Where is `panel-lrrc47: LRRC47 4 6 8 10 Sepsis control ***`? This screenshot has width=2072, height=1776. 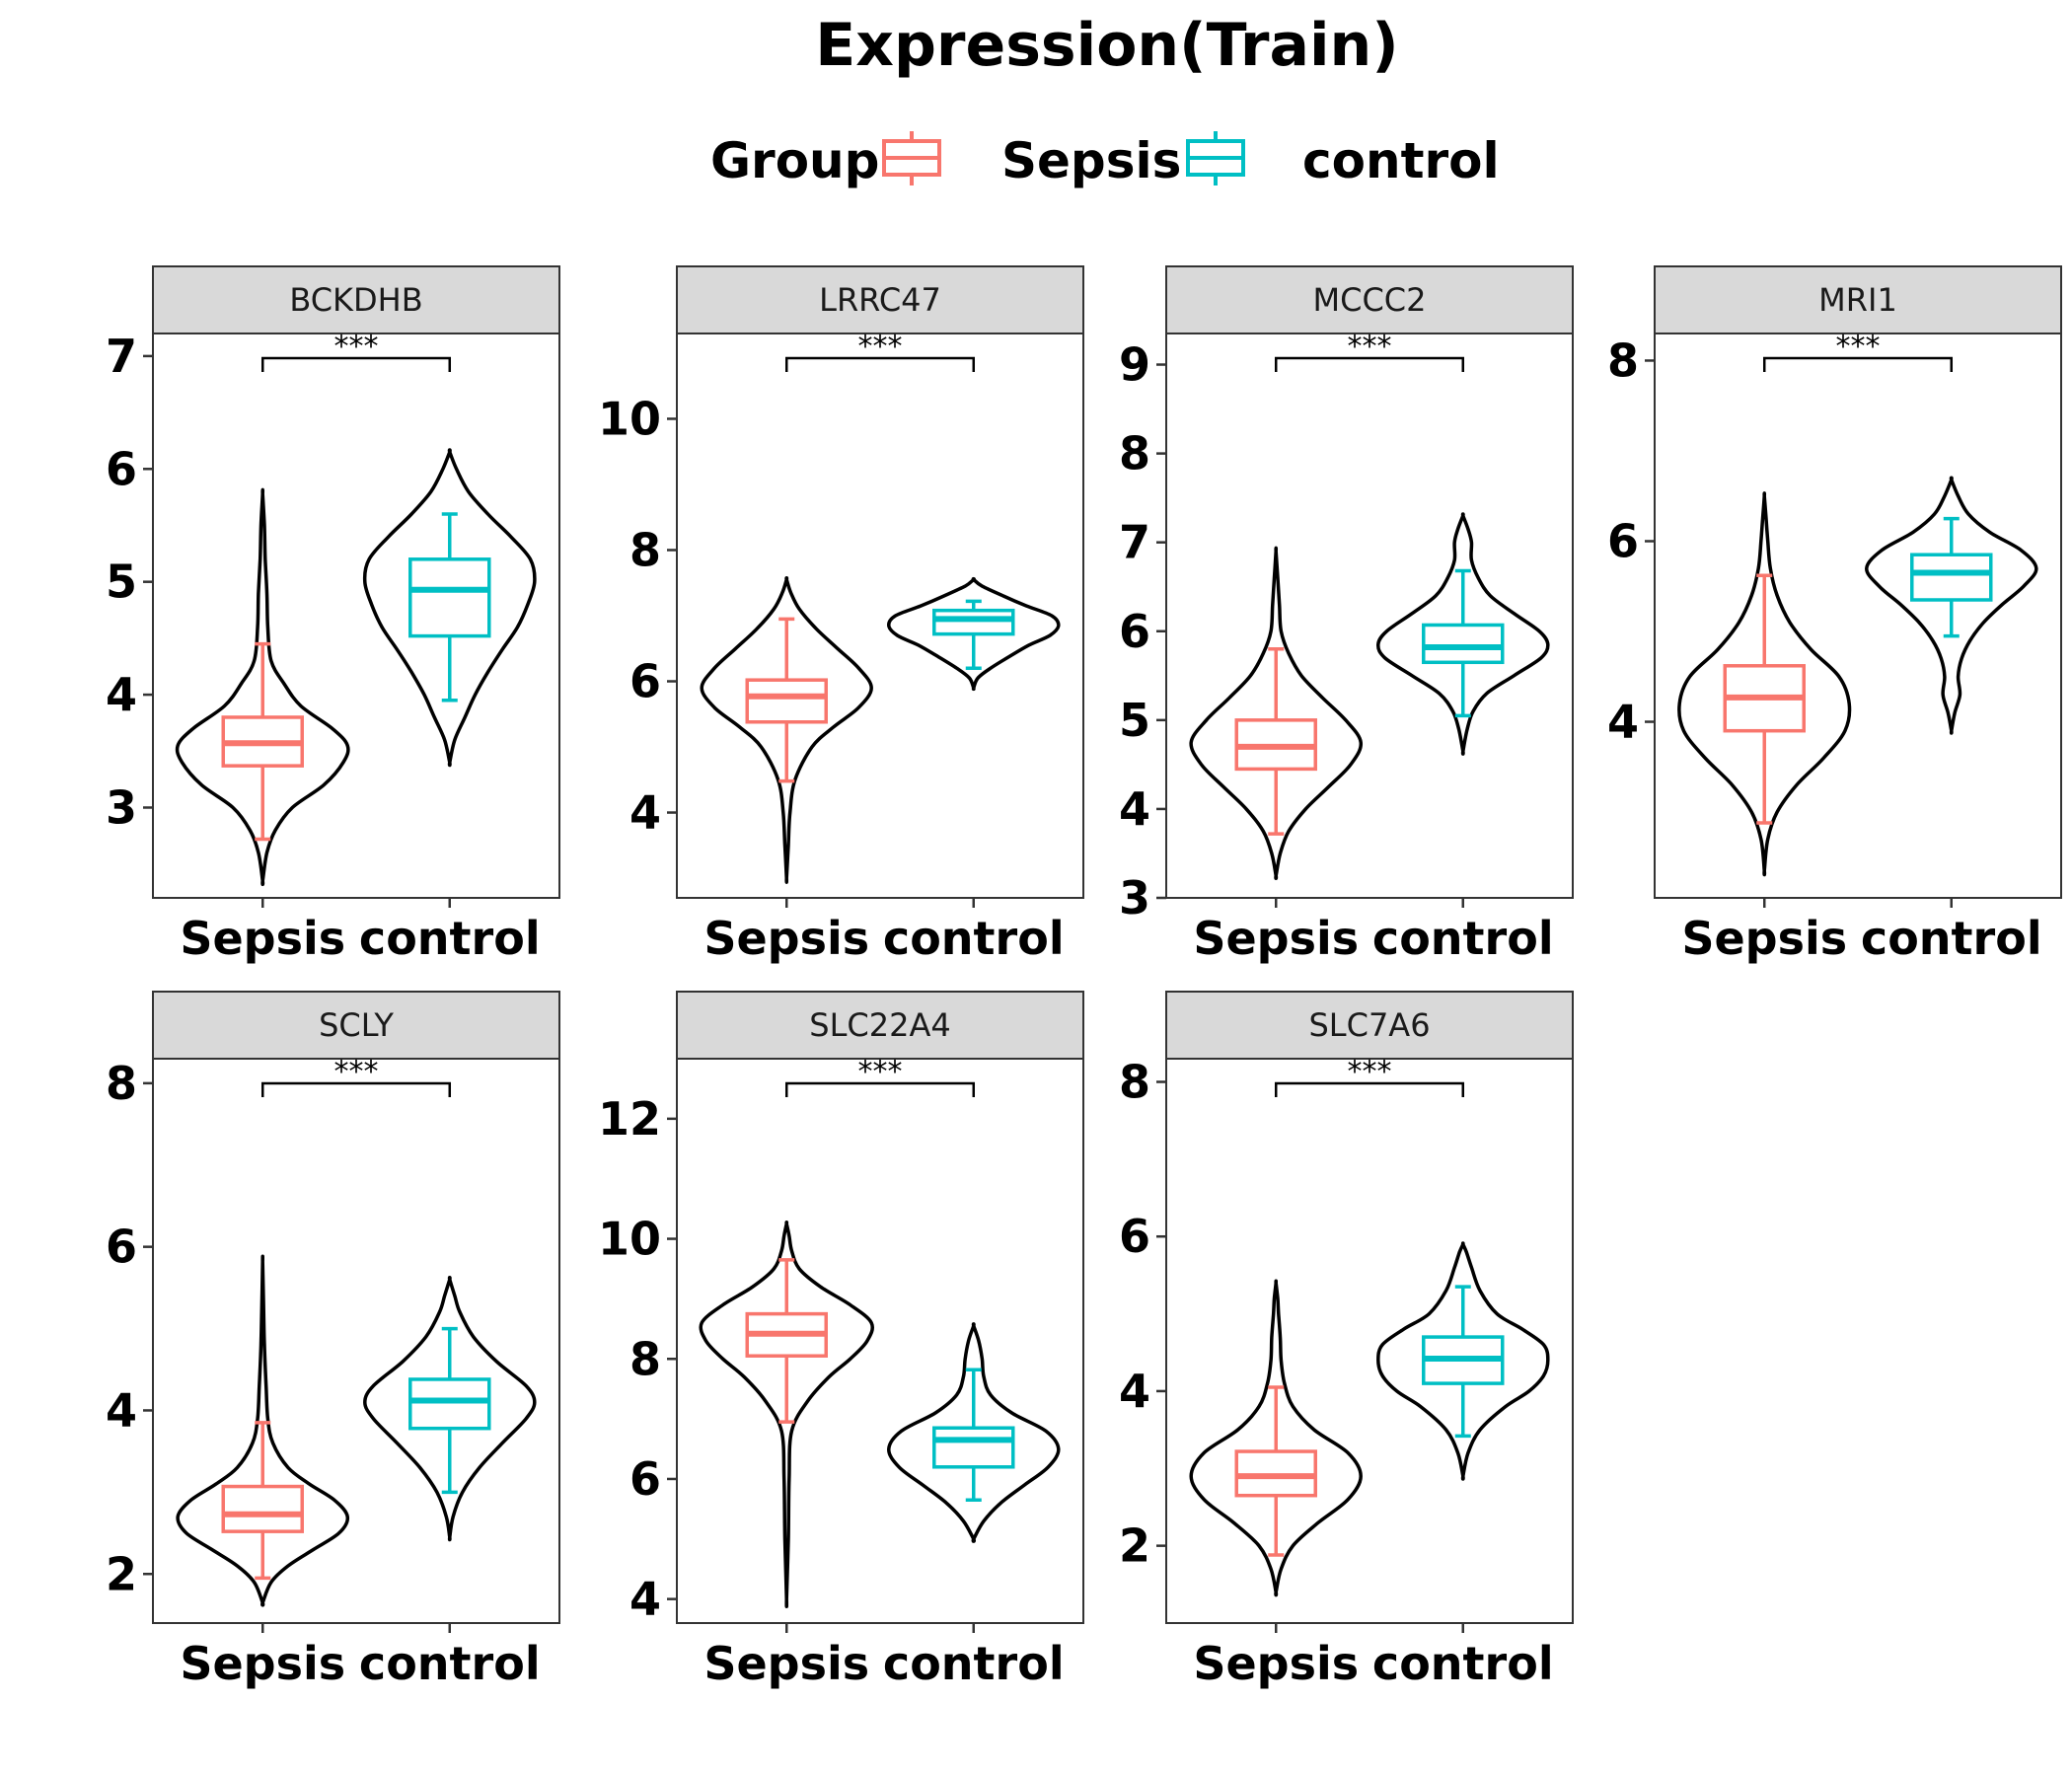 panel-lrrc47: LRRC47 4 6 8 10 Sepsis control *** is located at coordinates (841, 615).